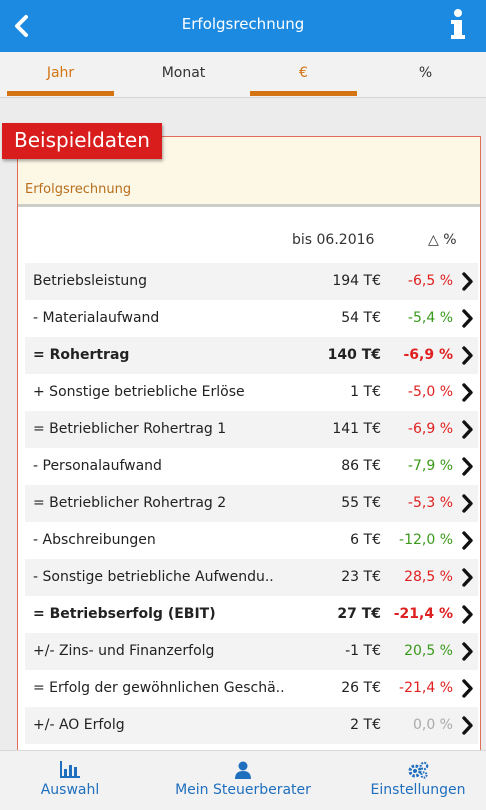 This screenshot has height=810, width=486. I want to click on info-icon, so click(457, 25).